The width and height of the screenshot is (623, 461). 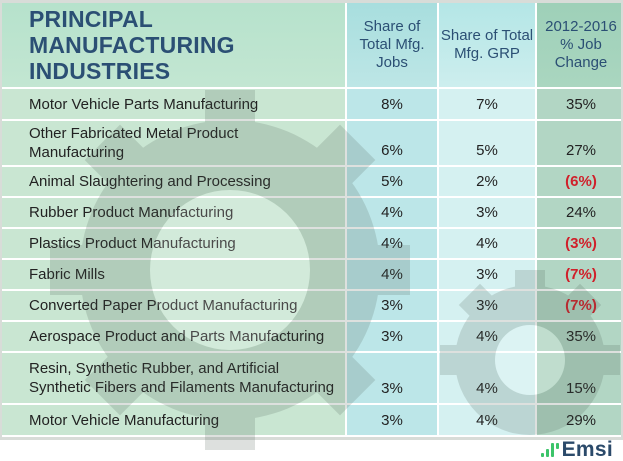 What do you see at coordinates (587, 449) in the screenshot?
I see `logo-text: Emsi` at bounding box center [587, 449].